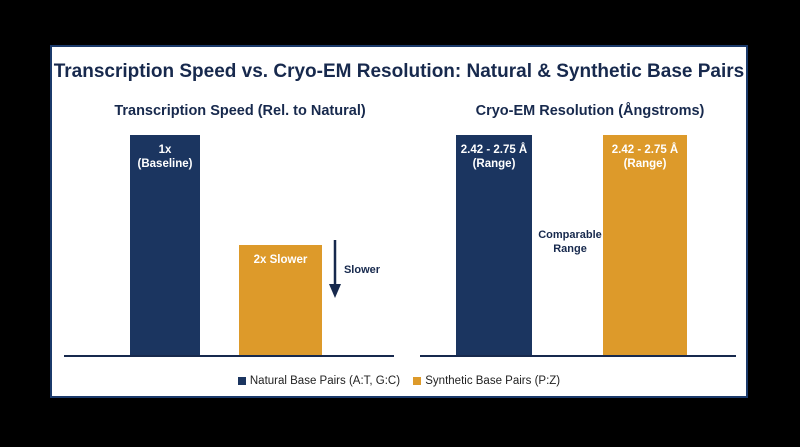 This screenshot has height=447, width=800. I want to click on bar-label-line: 1x, so click(165, 150).